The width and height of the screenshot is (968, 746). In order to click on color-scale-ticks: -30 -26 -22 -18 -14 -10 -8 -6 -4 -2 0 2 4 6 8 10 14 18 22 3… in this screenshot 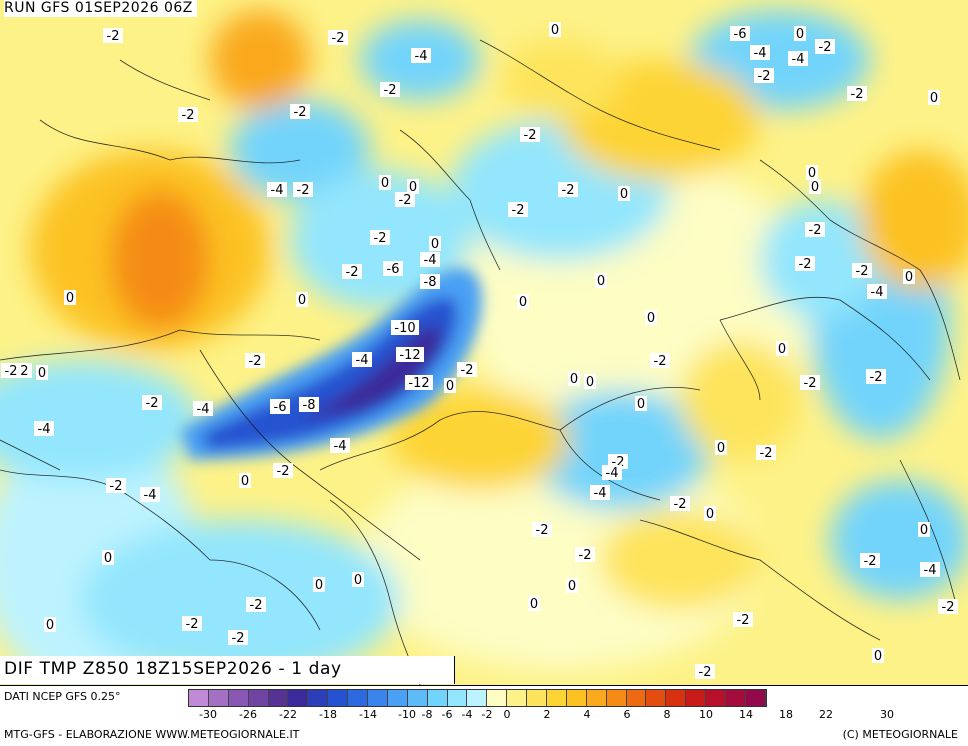, I will do `click(578, 715)`.